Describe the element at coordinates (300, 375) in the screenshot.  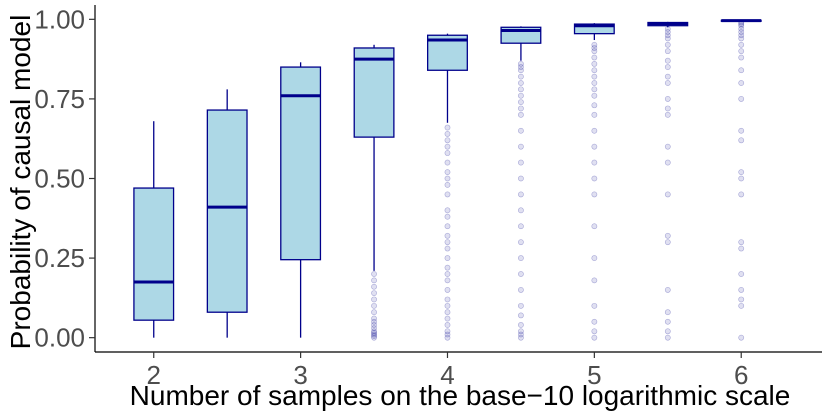
I see `x-tick-label: 3` at that location.